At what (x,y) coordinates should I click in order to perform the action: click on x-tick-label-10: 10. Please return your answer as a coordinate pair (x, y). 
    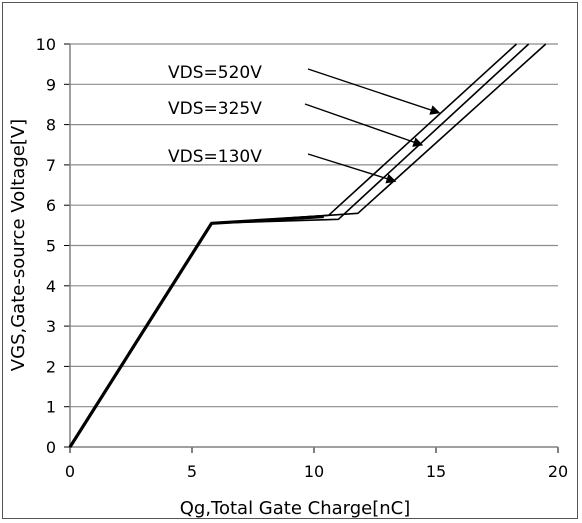
    Looking at the image, I should click on (314, 471).